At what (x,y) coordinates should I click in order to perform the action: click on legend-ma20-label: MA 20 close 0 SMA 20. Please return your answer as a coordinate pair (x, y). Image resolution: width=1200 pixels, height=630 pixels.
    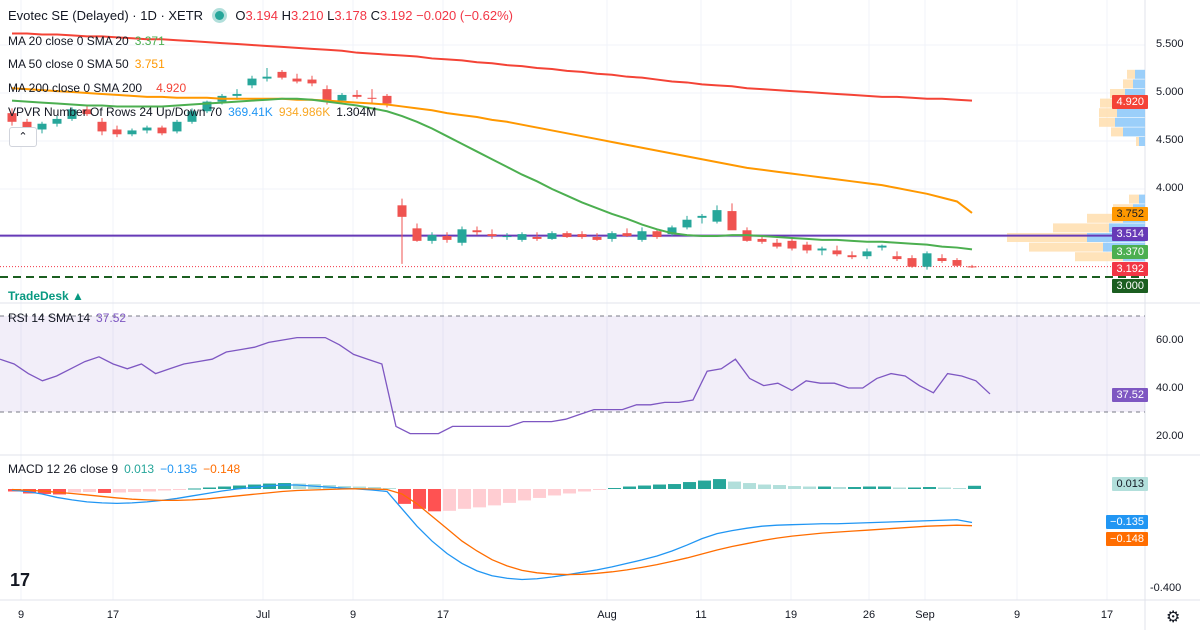
    Looking at the image, I should click on (68, 41).